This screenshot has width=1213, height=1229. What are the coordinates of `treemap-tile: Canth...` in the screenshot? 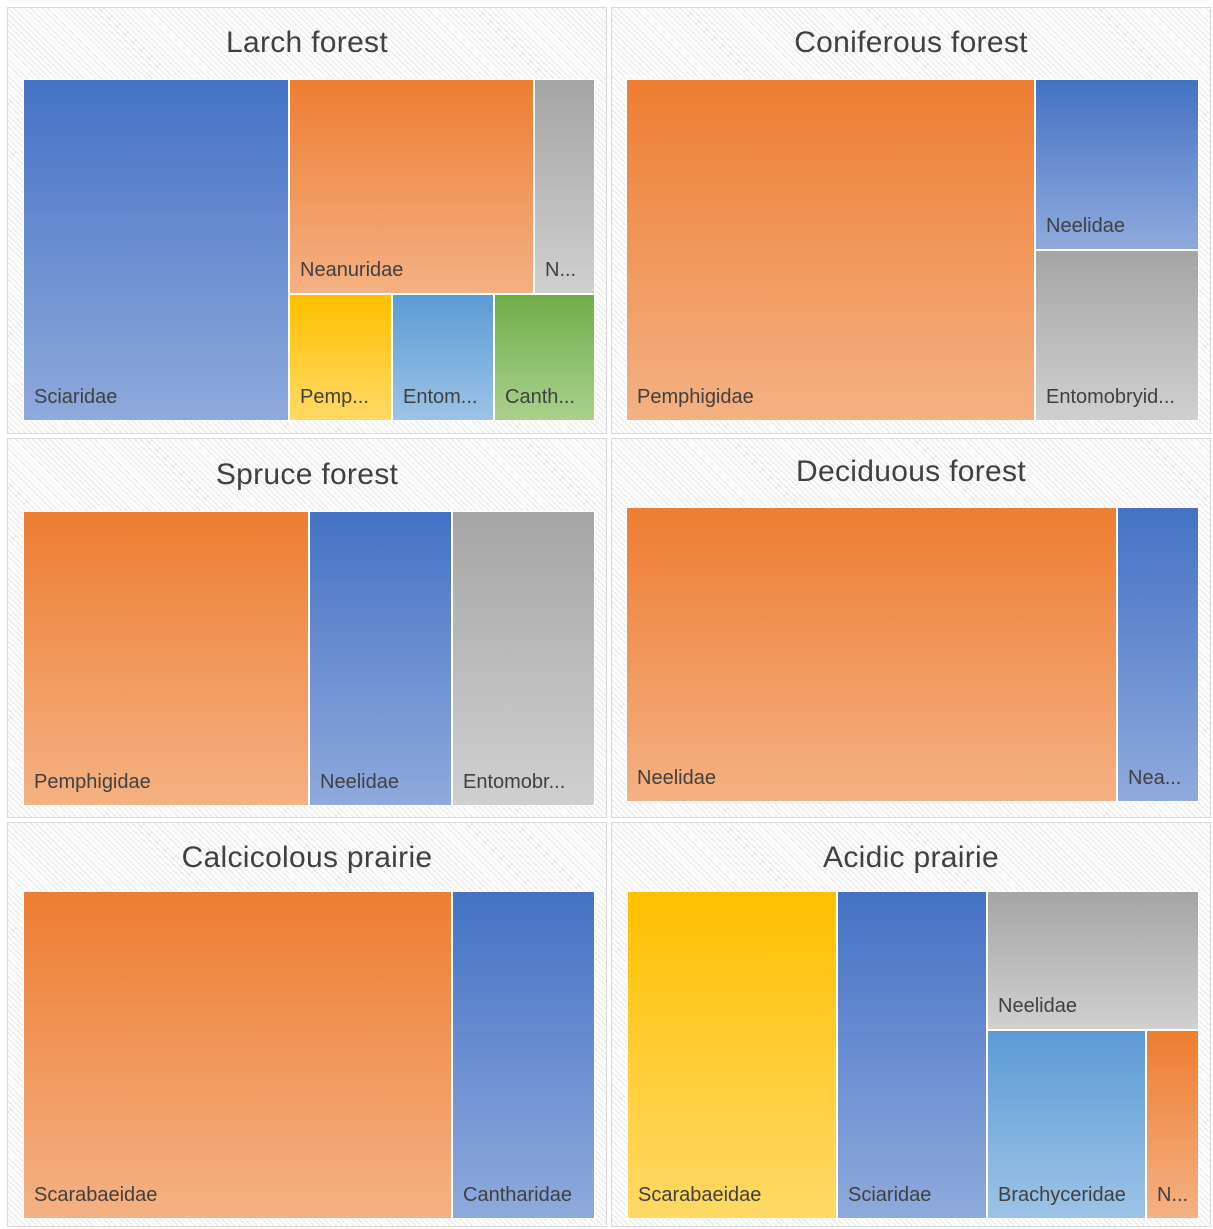 It's located at (544, 357).